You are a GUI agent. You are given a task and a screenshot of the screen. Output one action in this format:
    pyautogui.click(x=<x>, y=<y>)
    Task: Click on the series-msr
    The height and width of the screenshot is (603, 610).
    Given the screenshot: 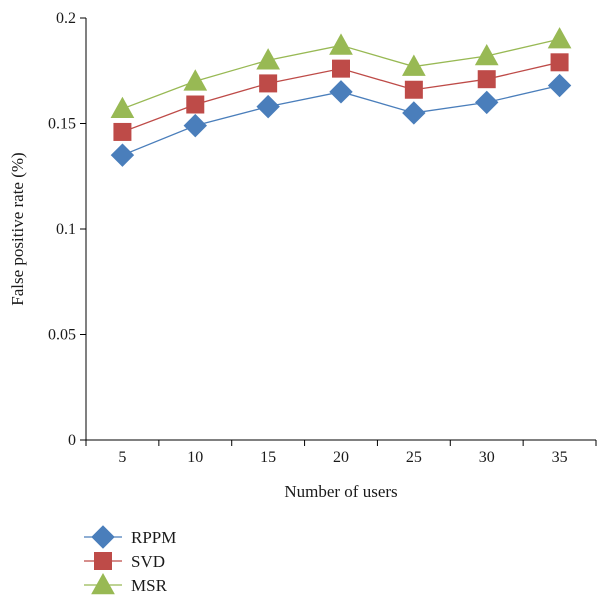 What is the action you would take?
    pyautogui.click(x=341, y=73)
    